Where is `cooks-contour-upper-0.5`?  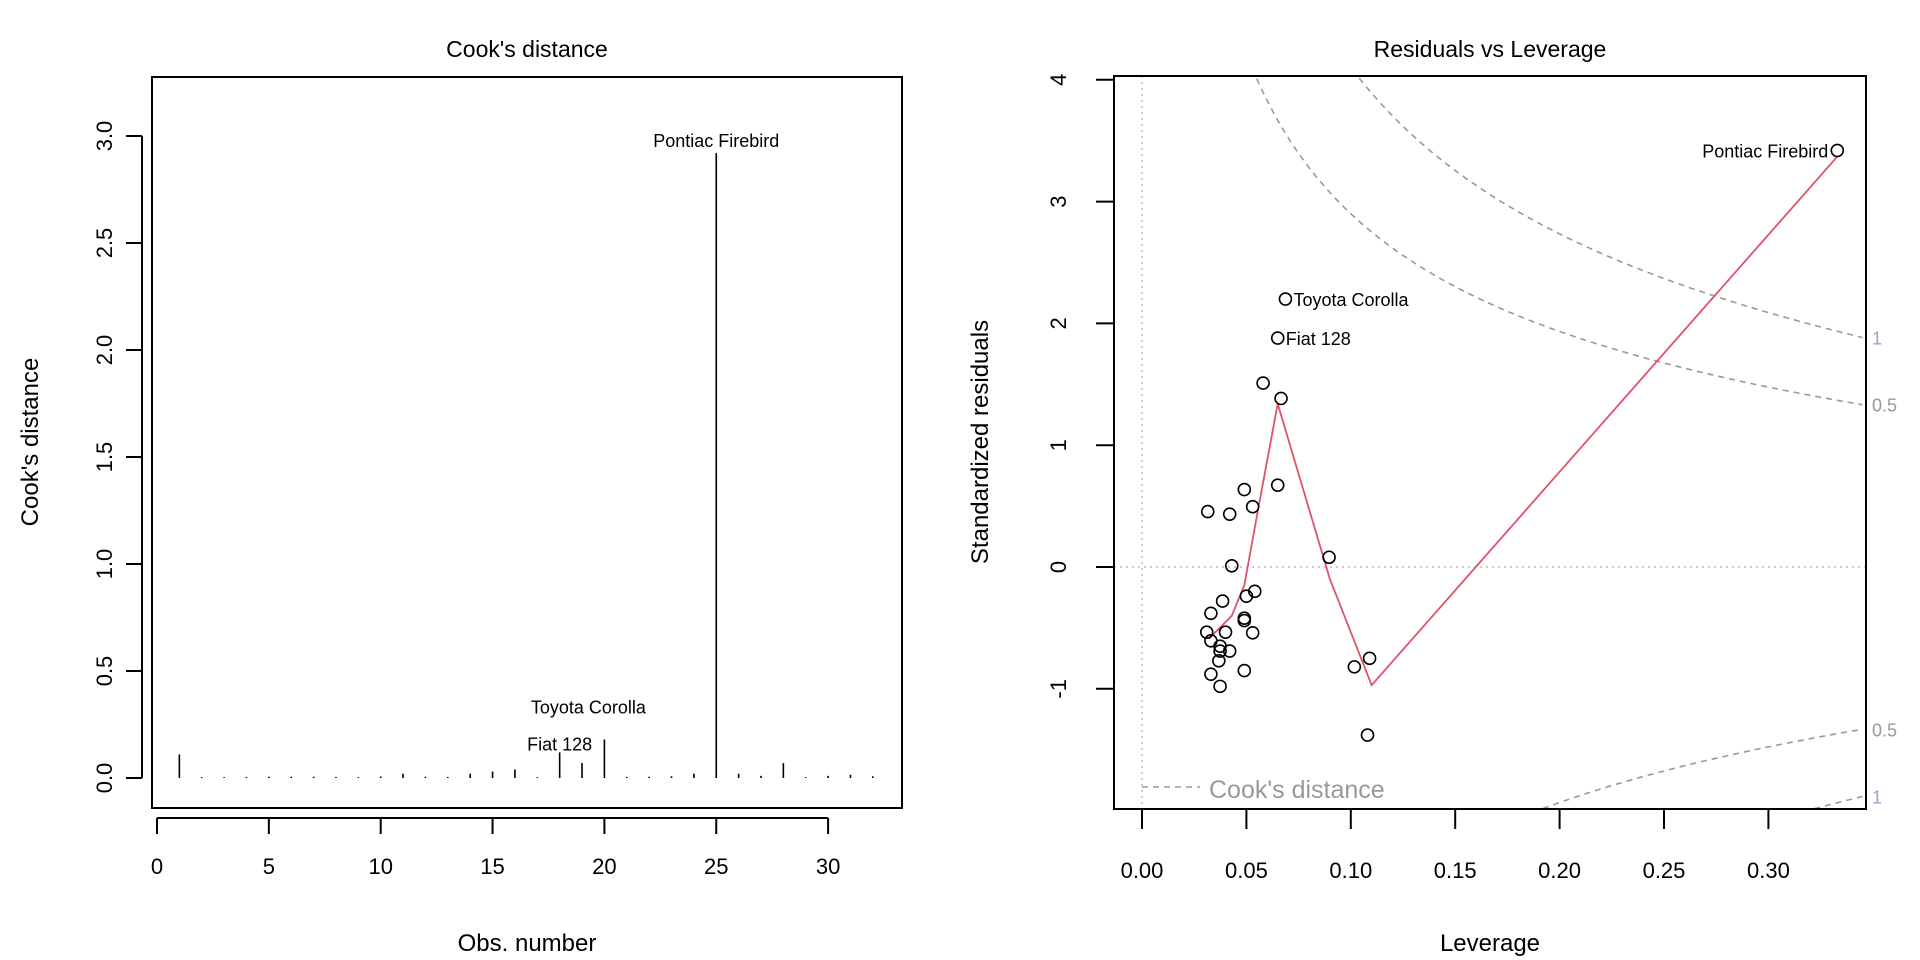 cooks-contour-upper-0.5 is located at coordinates (1559, 242).